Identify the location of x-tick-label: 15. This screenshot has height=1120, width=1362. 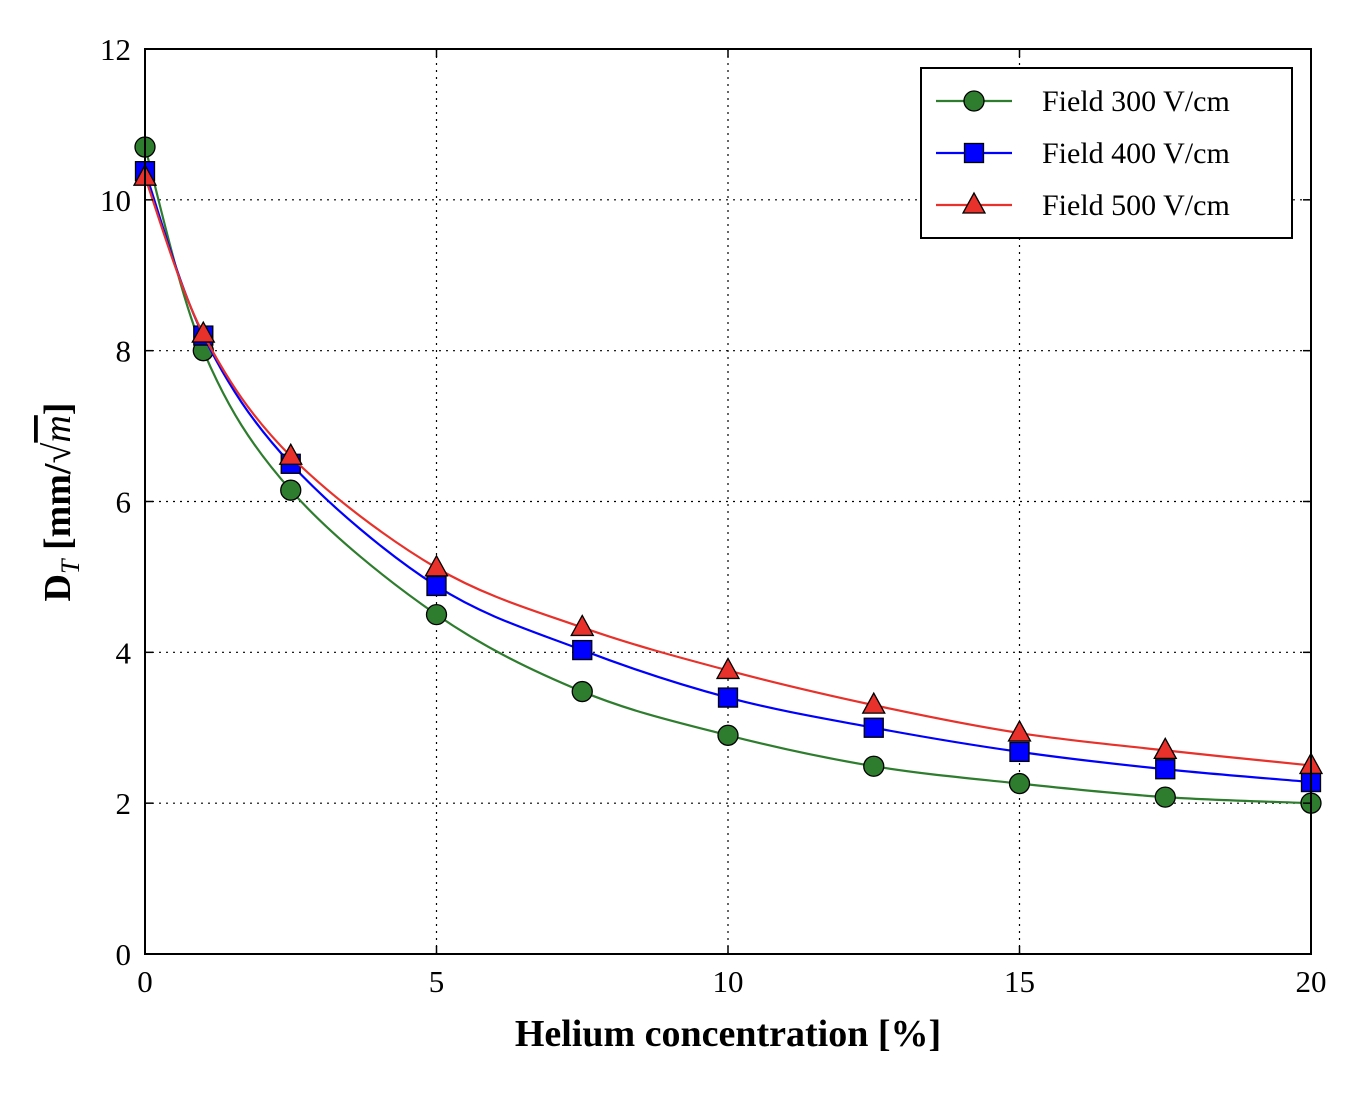
(1019, 981).